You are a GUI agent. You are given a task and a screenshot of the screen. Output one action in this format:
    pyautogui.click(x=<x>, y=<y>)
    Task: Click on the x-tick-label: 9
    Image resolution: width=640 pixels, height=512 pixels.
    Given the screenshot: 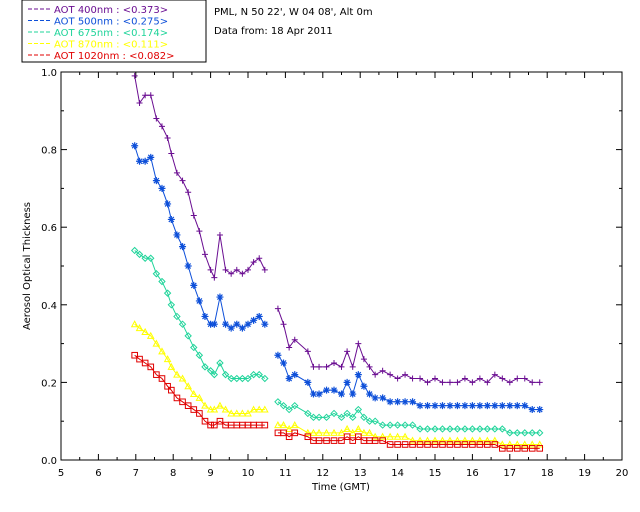 What is the action you would take?
    pyautogui.click(x=210, y=473)
    